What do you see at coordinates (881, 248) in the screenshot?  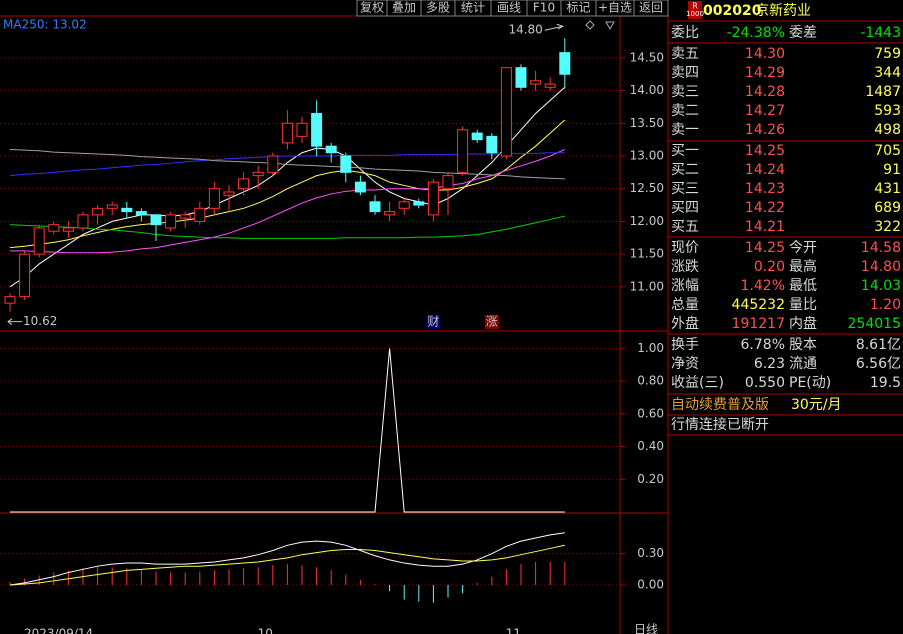 I see `quote-cell: 14.58` at bounding box center [881, 248].